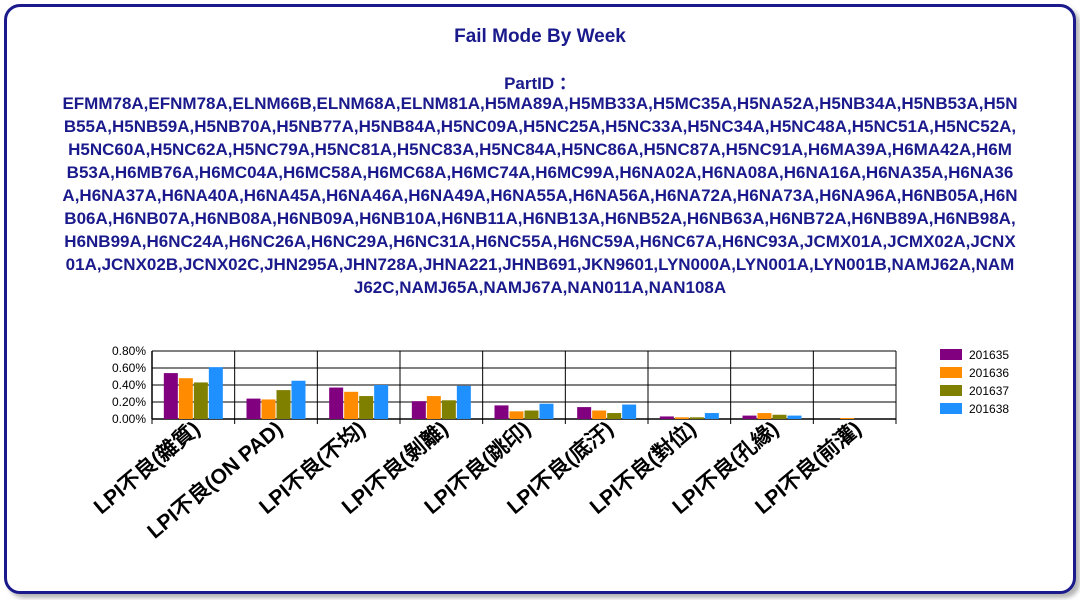  Describe the element at coordinates (129, 351) in the screenshot. I see `y-tick-label: 0.80%` at that location.